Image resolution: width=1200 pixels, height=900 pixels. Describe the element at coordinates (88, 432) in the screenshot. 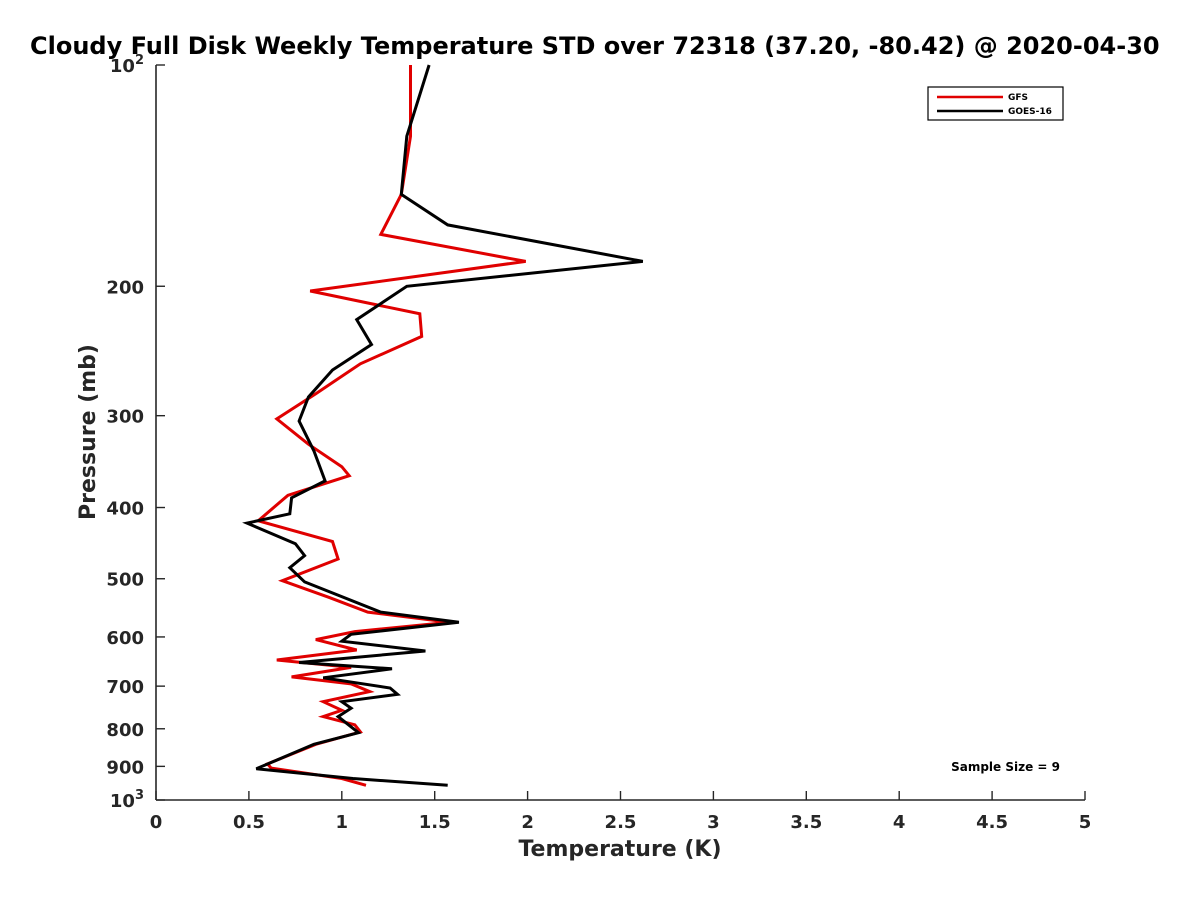

I see `y-axis-label: Pressure (mb)` at that location.